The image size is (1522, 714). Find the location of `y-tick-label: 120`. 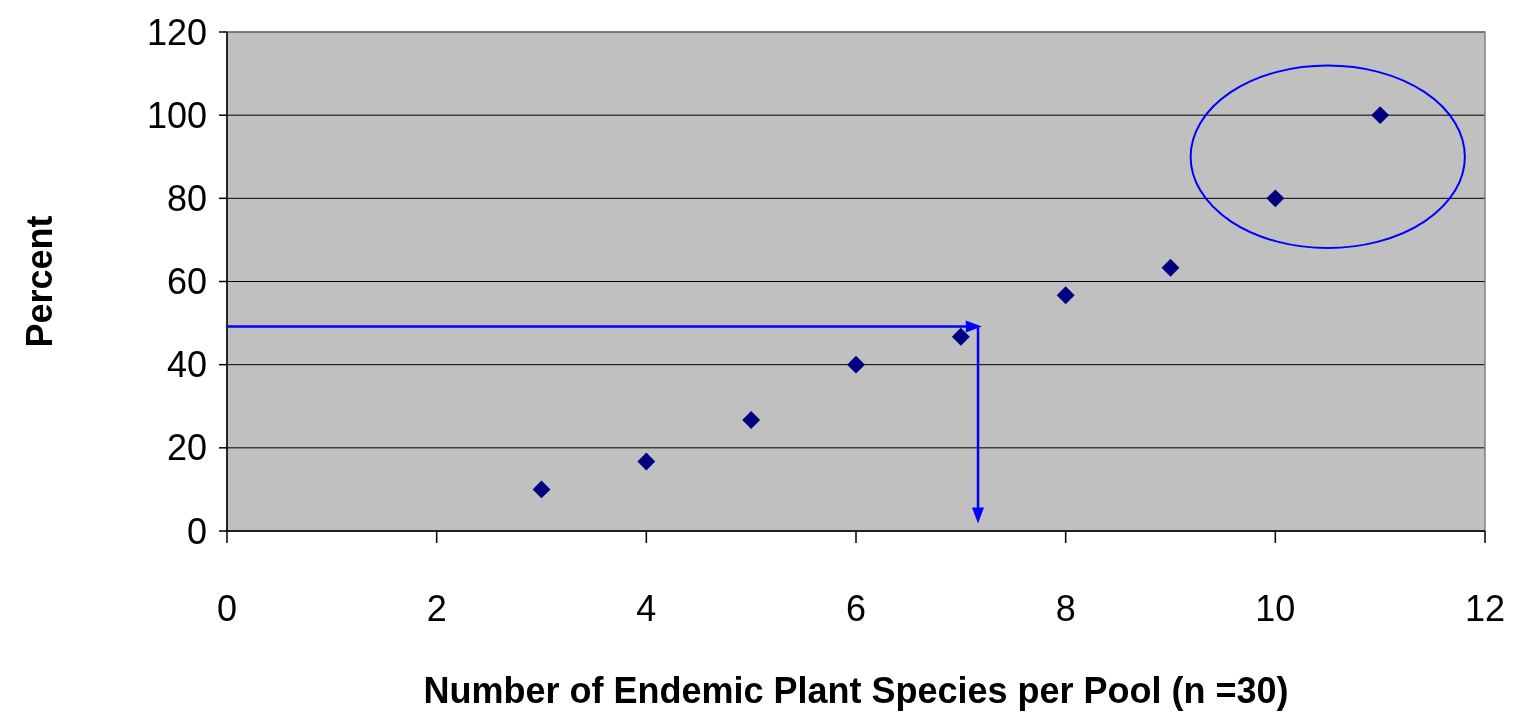

y-tick-label: 120 is located at coordinates (176, 32).